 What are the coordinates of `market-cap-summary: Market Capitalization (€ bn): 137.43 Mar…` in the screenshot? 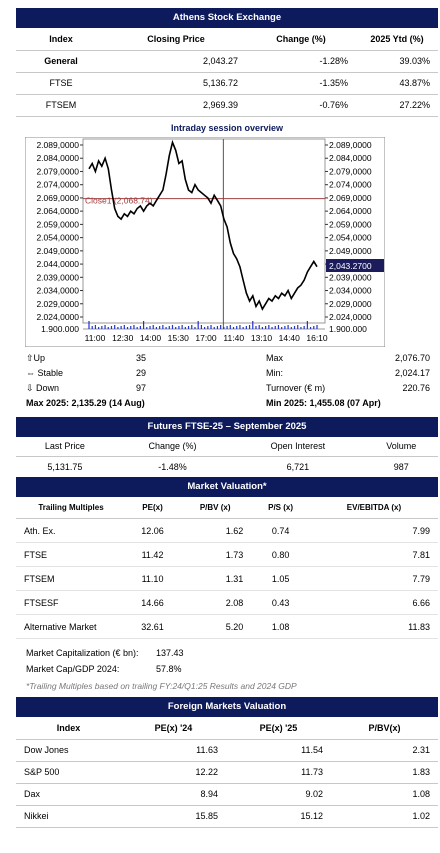 It's located at (227, 661).